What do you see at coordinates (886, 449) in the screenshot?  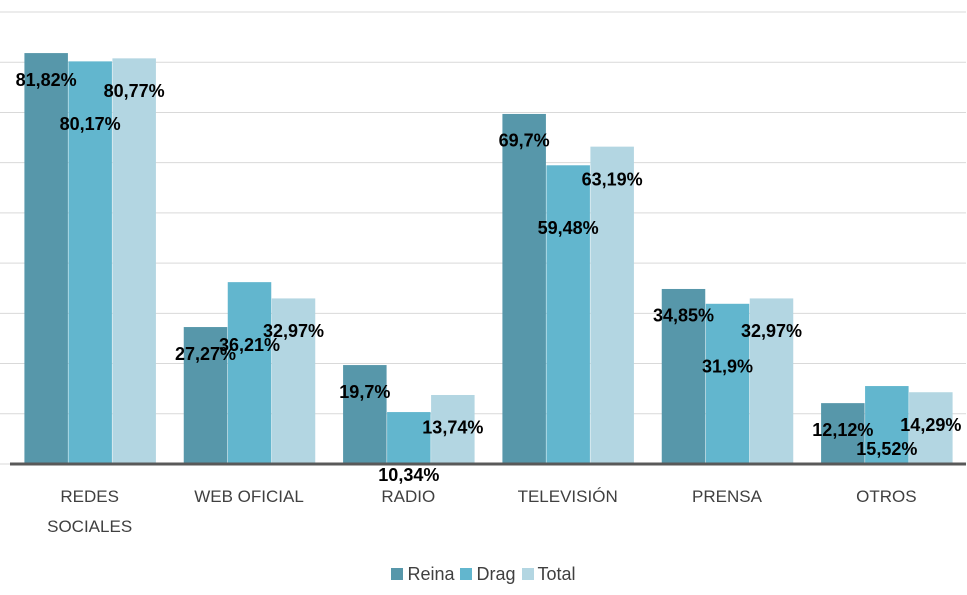 I see `data-label: 15,52%` at bounding box center [886, 449].